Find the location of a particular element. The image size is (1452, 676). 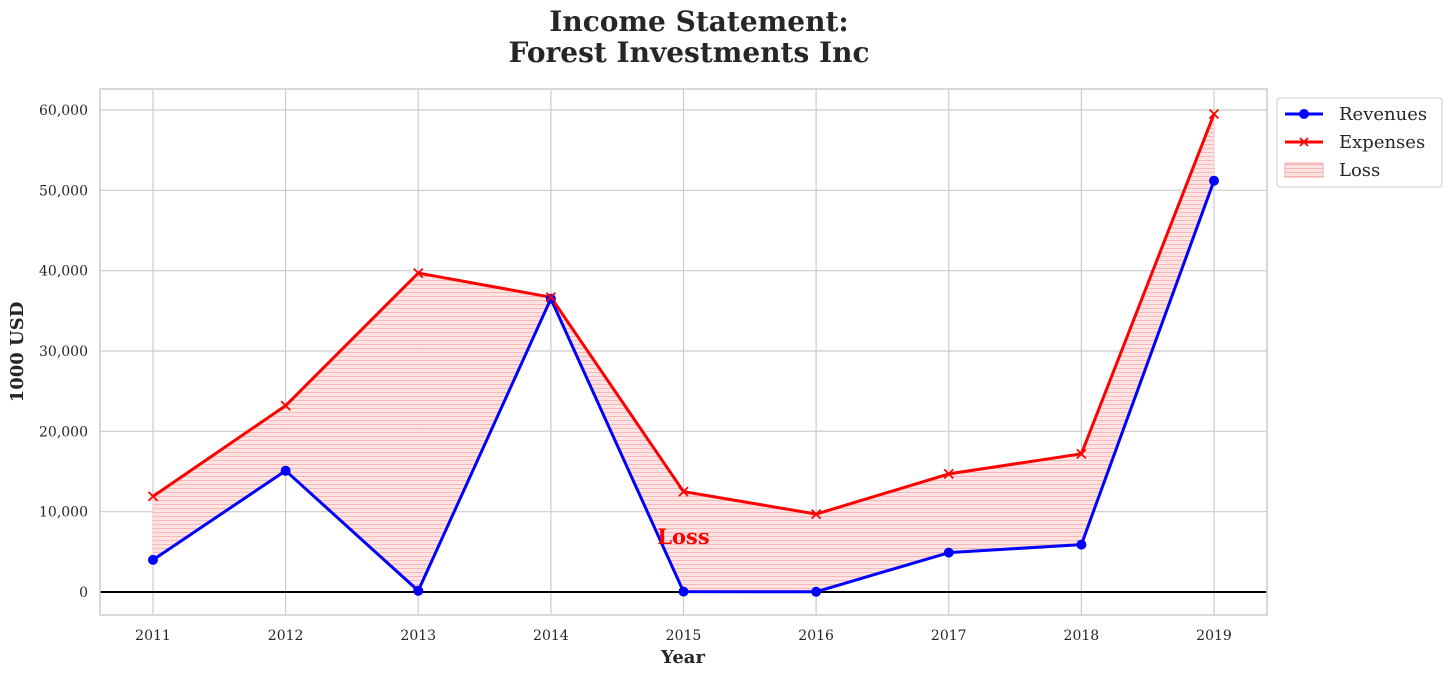

x-tick-label: 2014 is located at coordinates (551, 636).